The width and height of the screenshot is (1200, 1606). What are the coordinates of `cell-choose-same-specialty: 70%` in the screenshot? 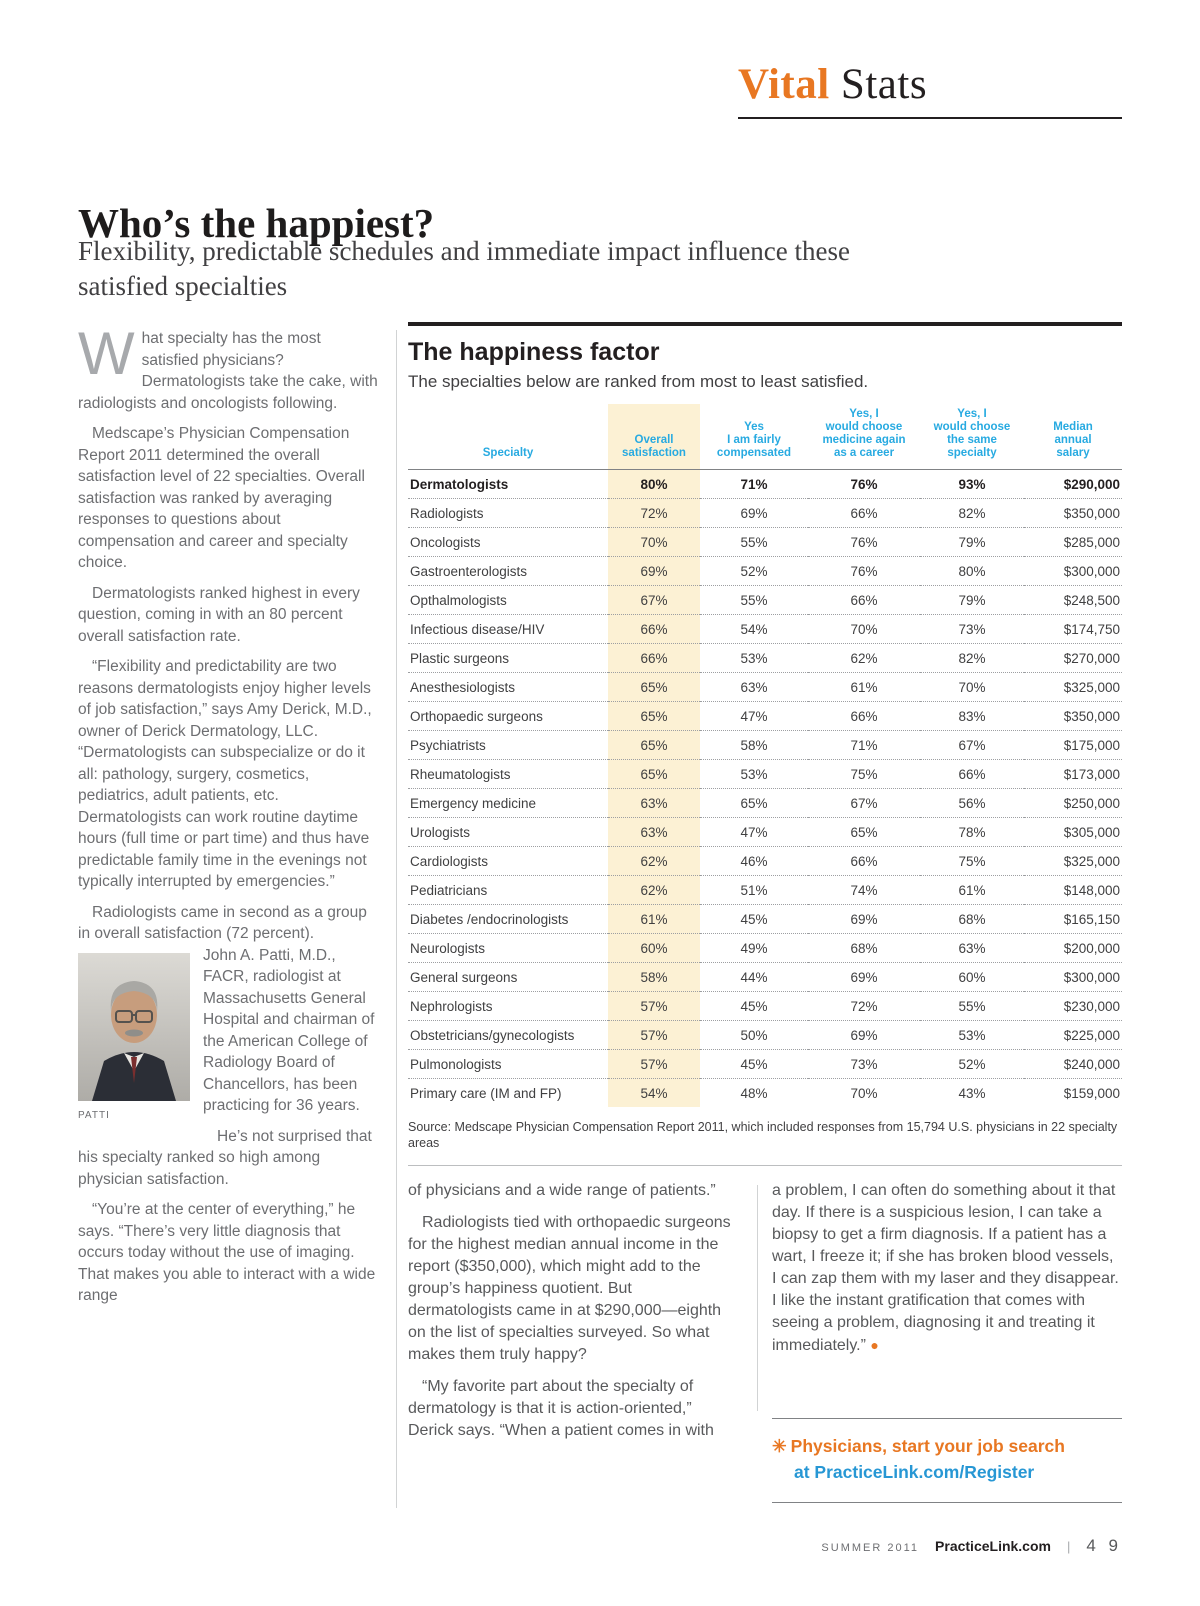 It's located at (972, 687).